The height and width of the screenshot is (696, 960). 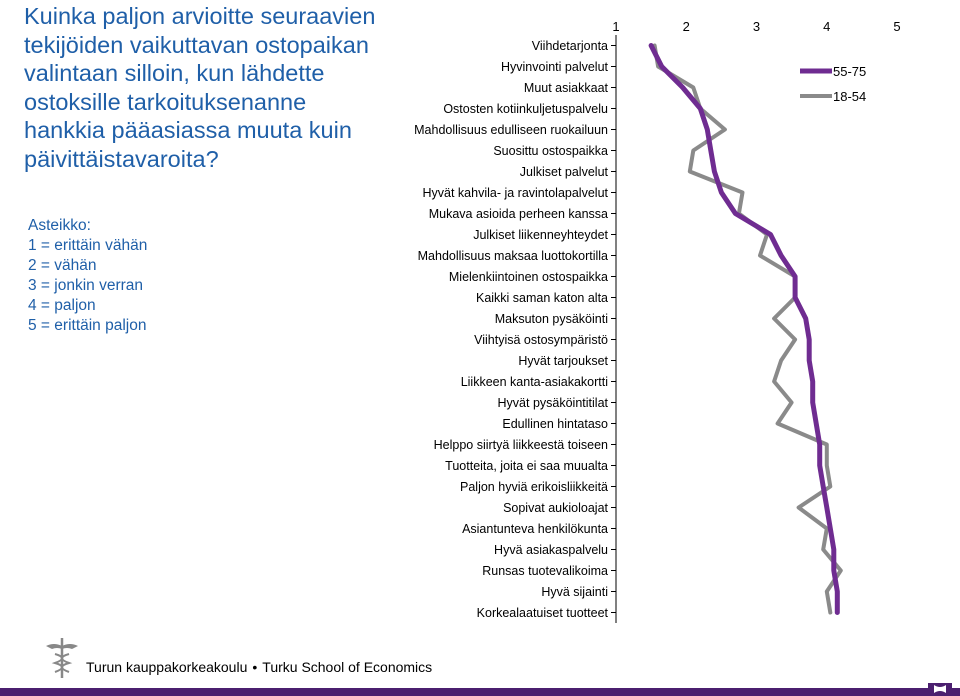 I want to click on category-label: Hyvä sijainti, so click(x=574, y=592).